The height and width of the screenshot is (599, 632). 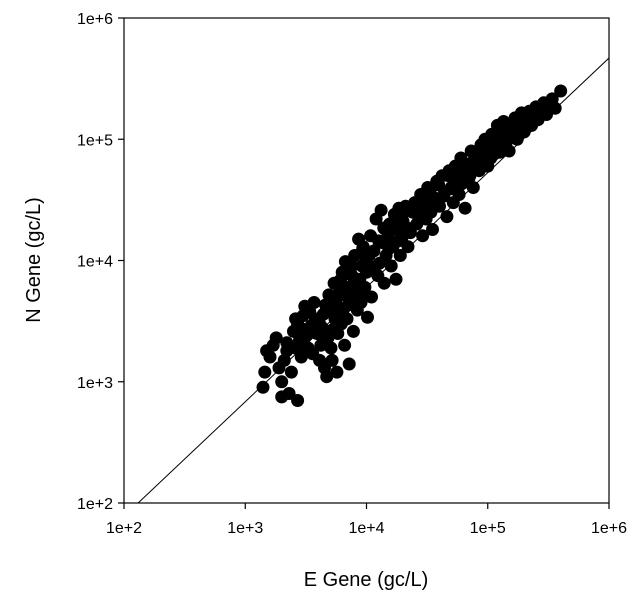 I want to click on y-tick-label: 1e+6, so click(x=95, y=19).